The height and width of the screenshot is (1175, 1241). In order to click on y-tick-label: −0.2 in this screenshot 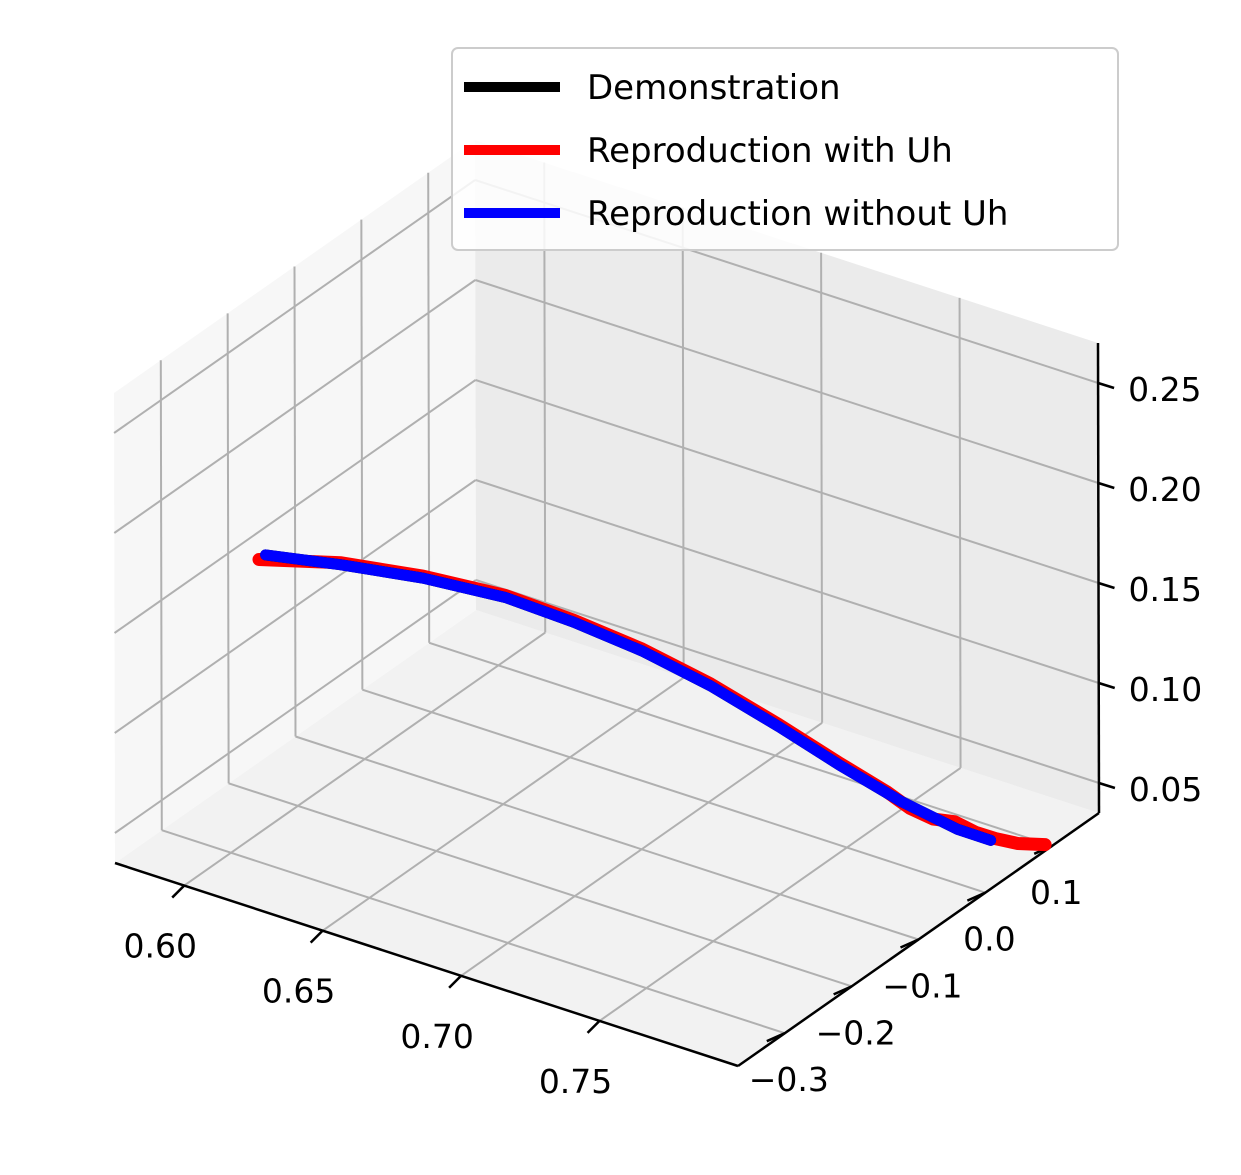, I will do `click(856, 1032)`.